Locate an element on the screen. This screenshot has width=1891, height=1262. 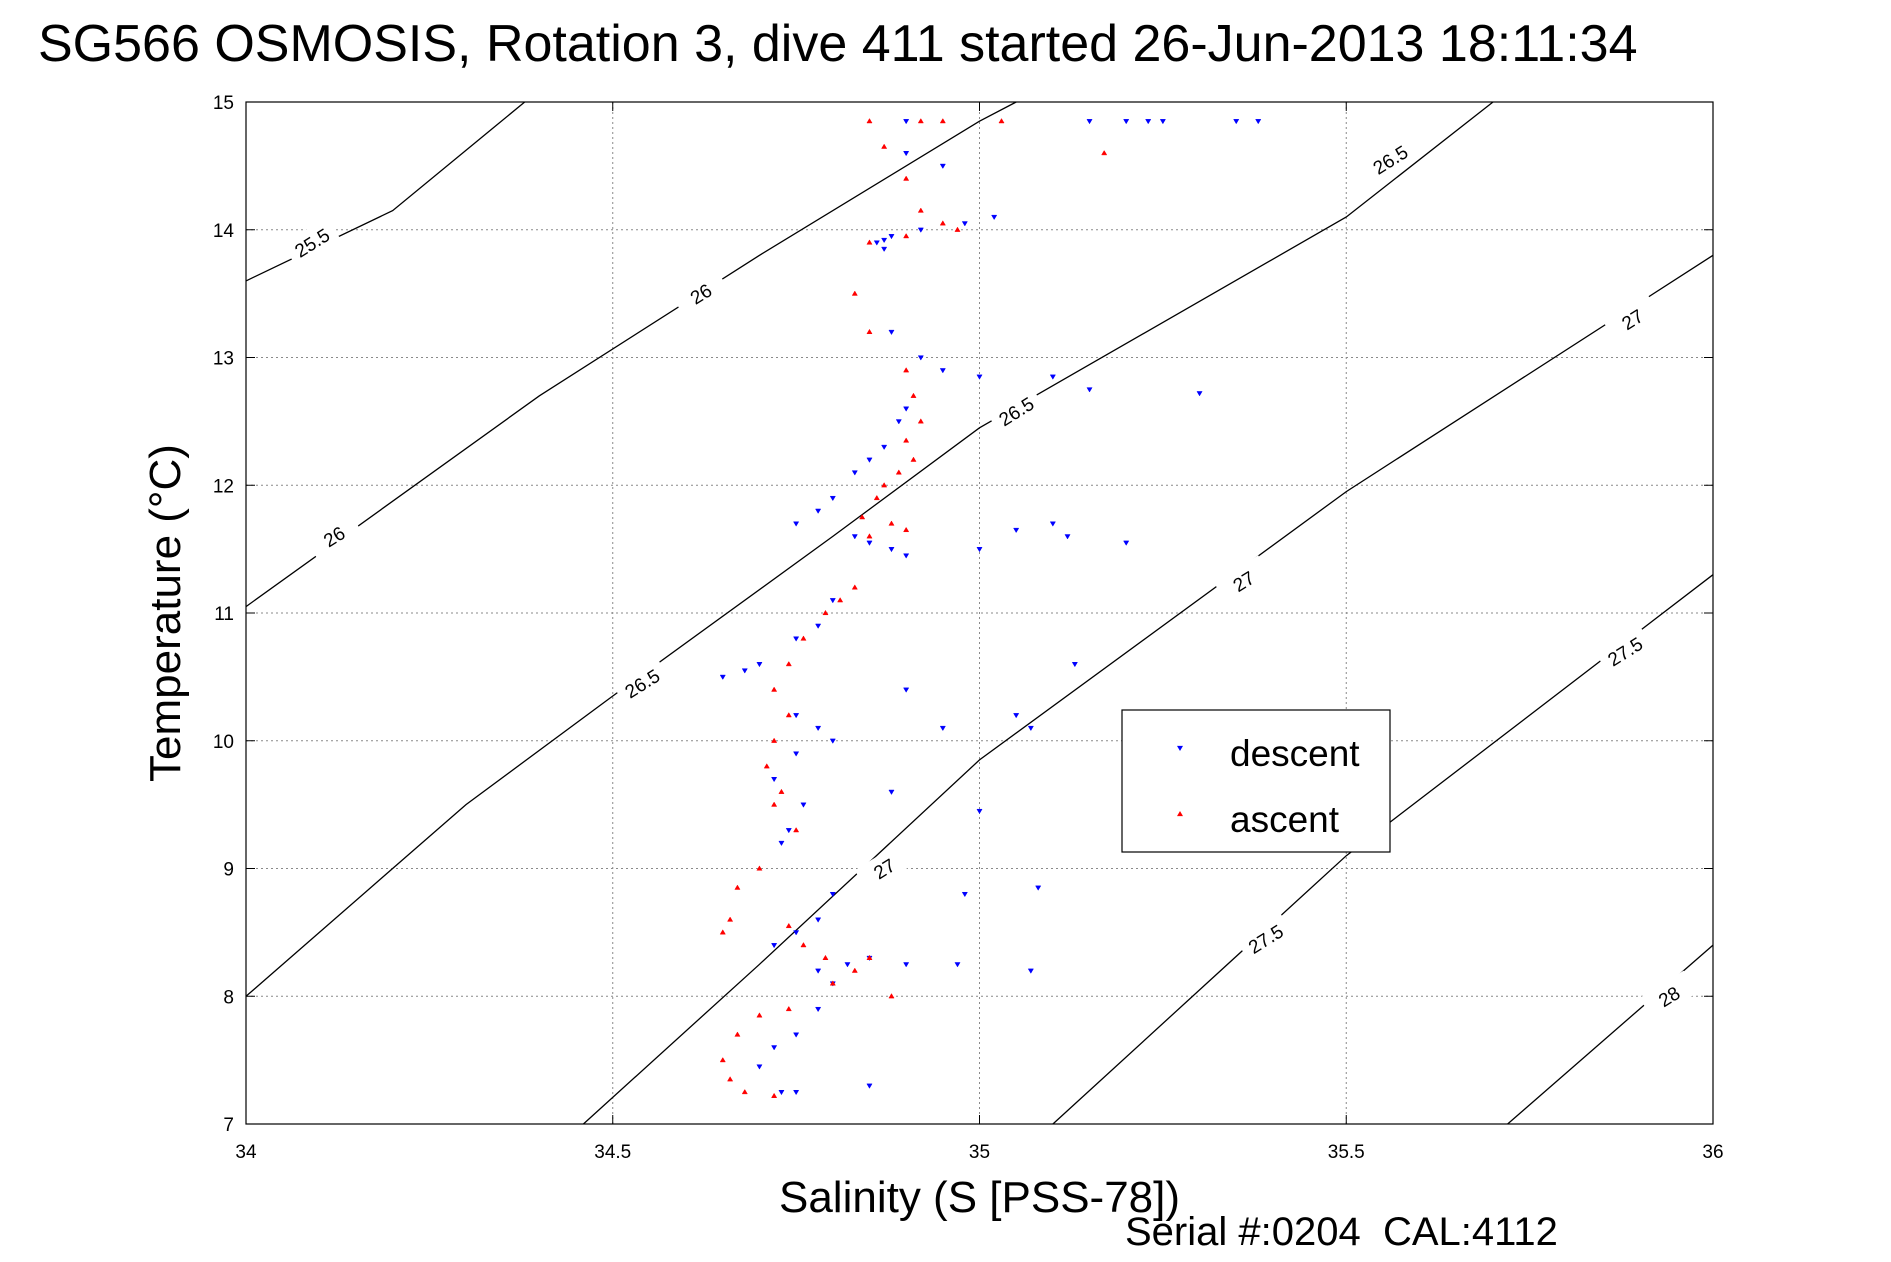
y-tick-label: 8 is located at coordinates (228, 997).